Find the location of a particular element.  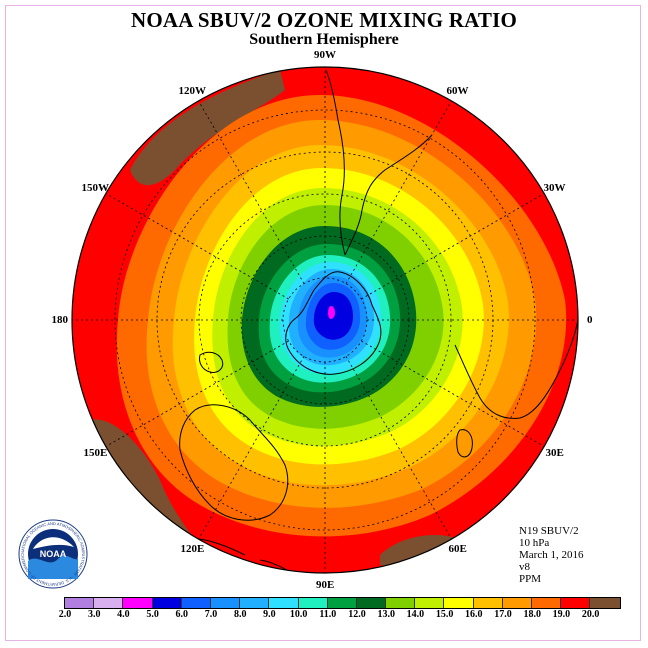

version-label: v8 is located at coordinates (524, 567).